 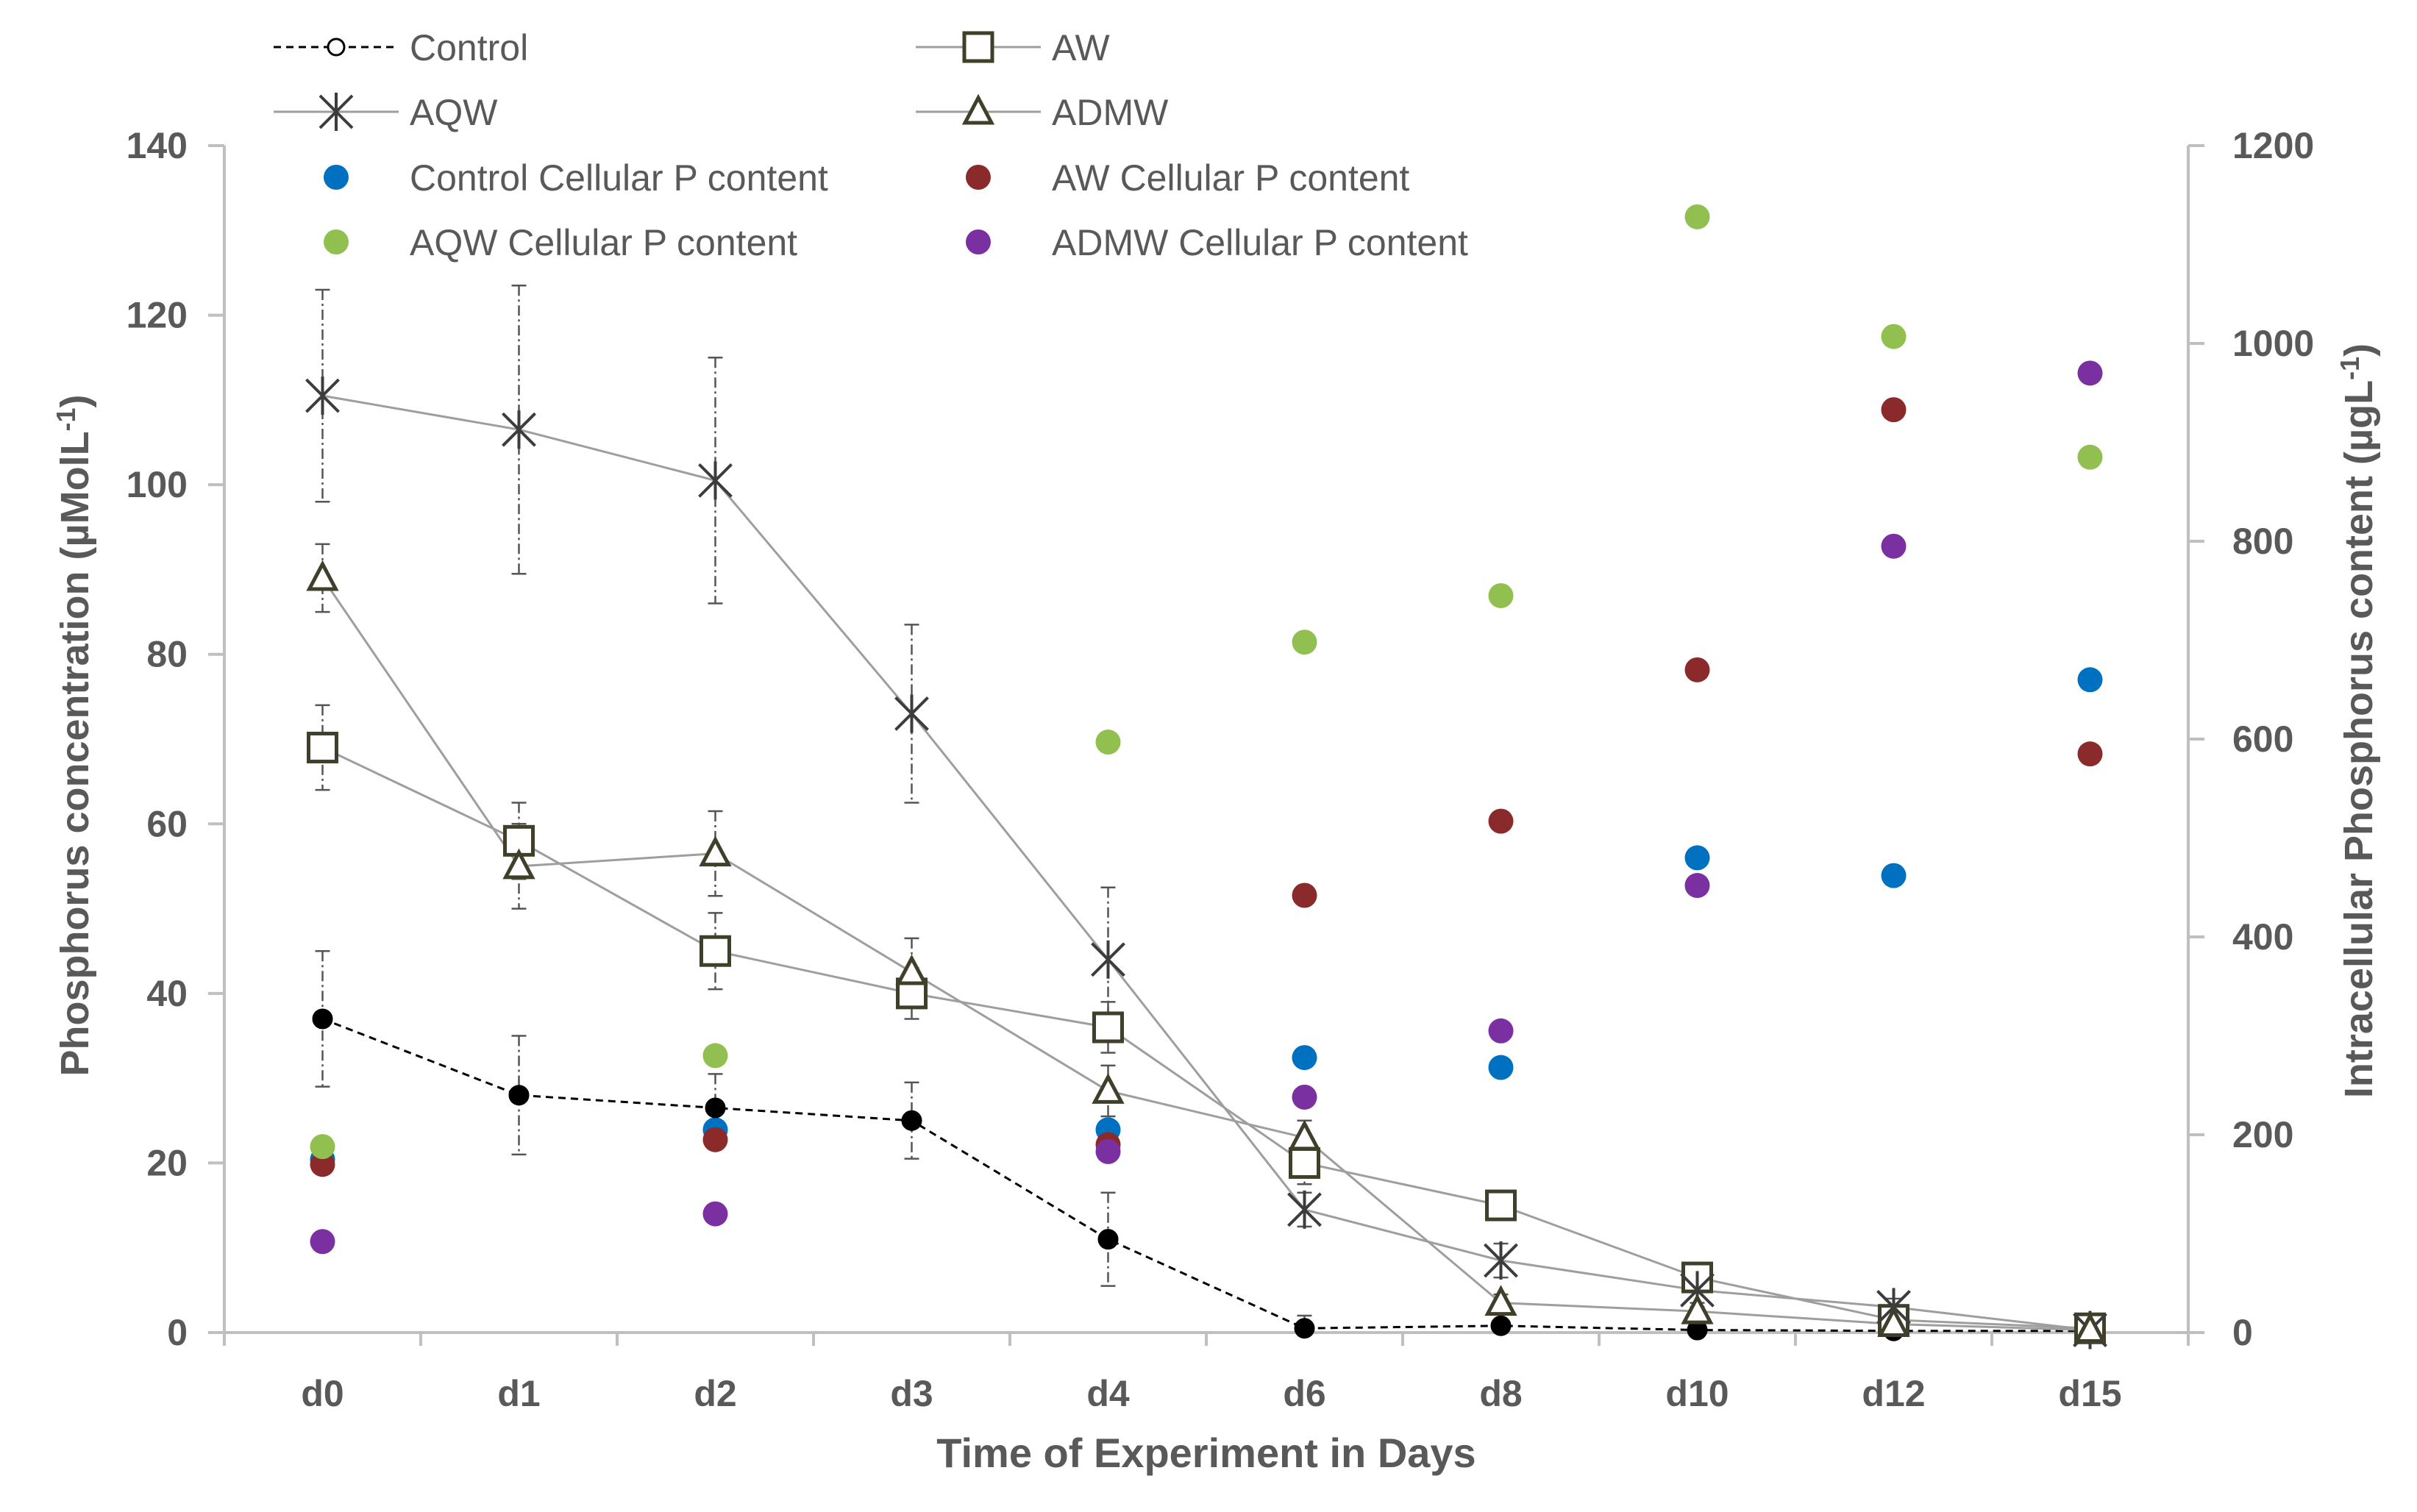 I want to click on y-right-tick-label: 0, so click(x=2242, y=1333).